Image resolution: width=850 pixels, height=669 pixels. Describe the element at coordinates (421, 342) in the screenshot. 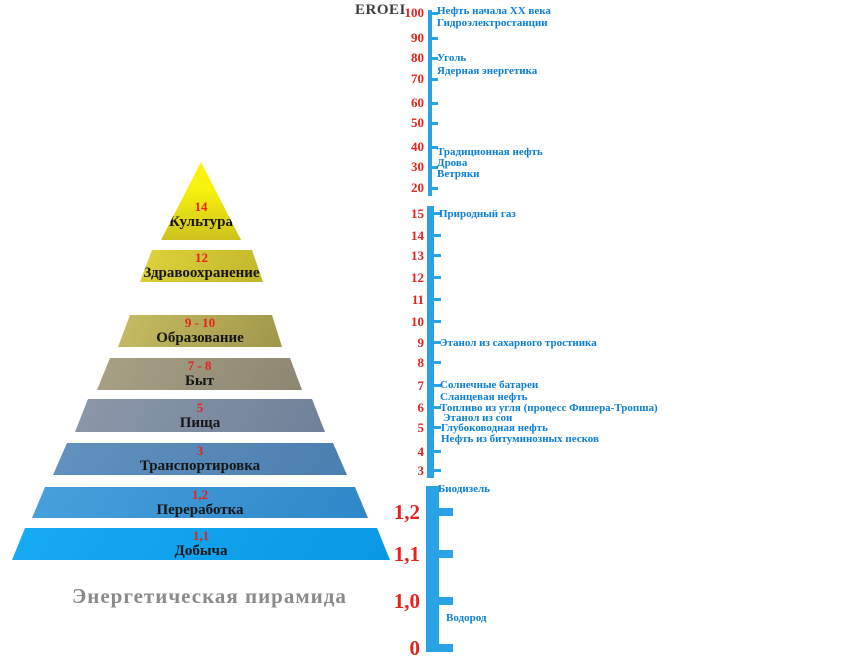

I see `axis-tick-value: 9` at that location.